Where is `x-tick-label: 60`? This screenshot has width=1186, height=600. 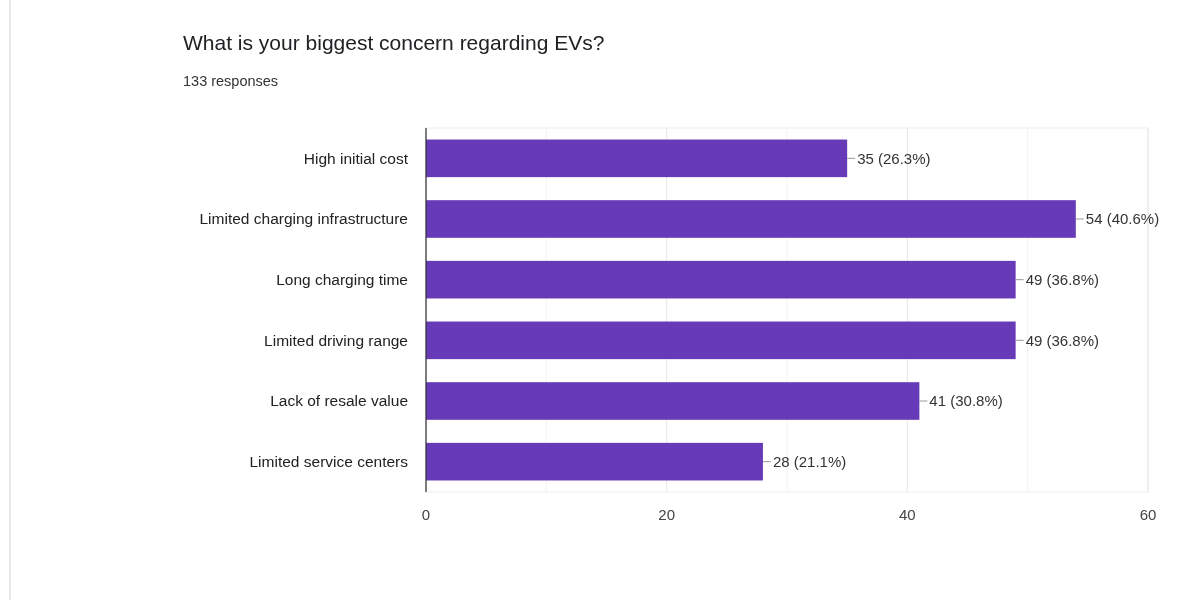 x-tick-label: 60 is located at coordinates (1148, 514).